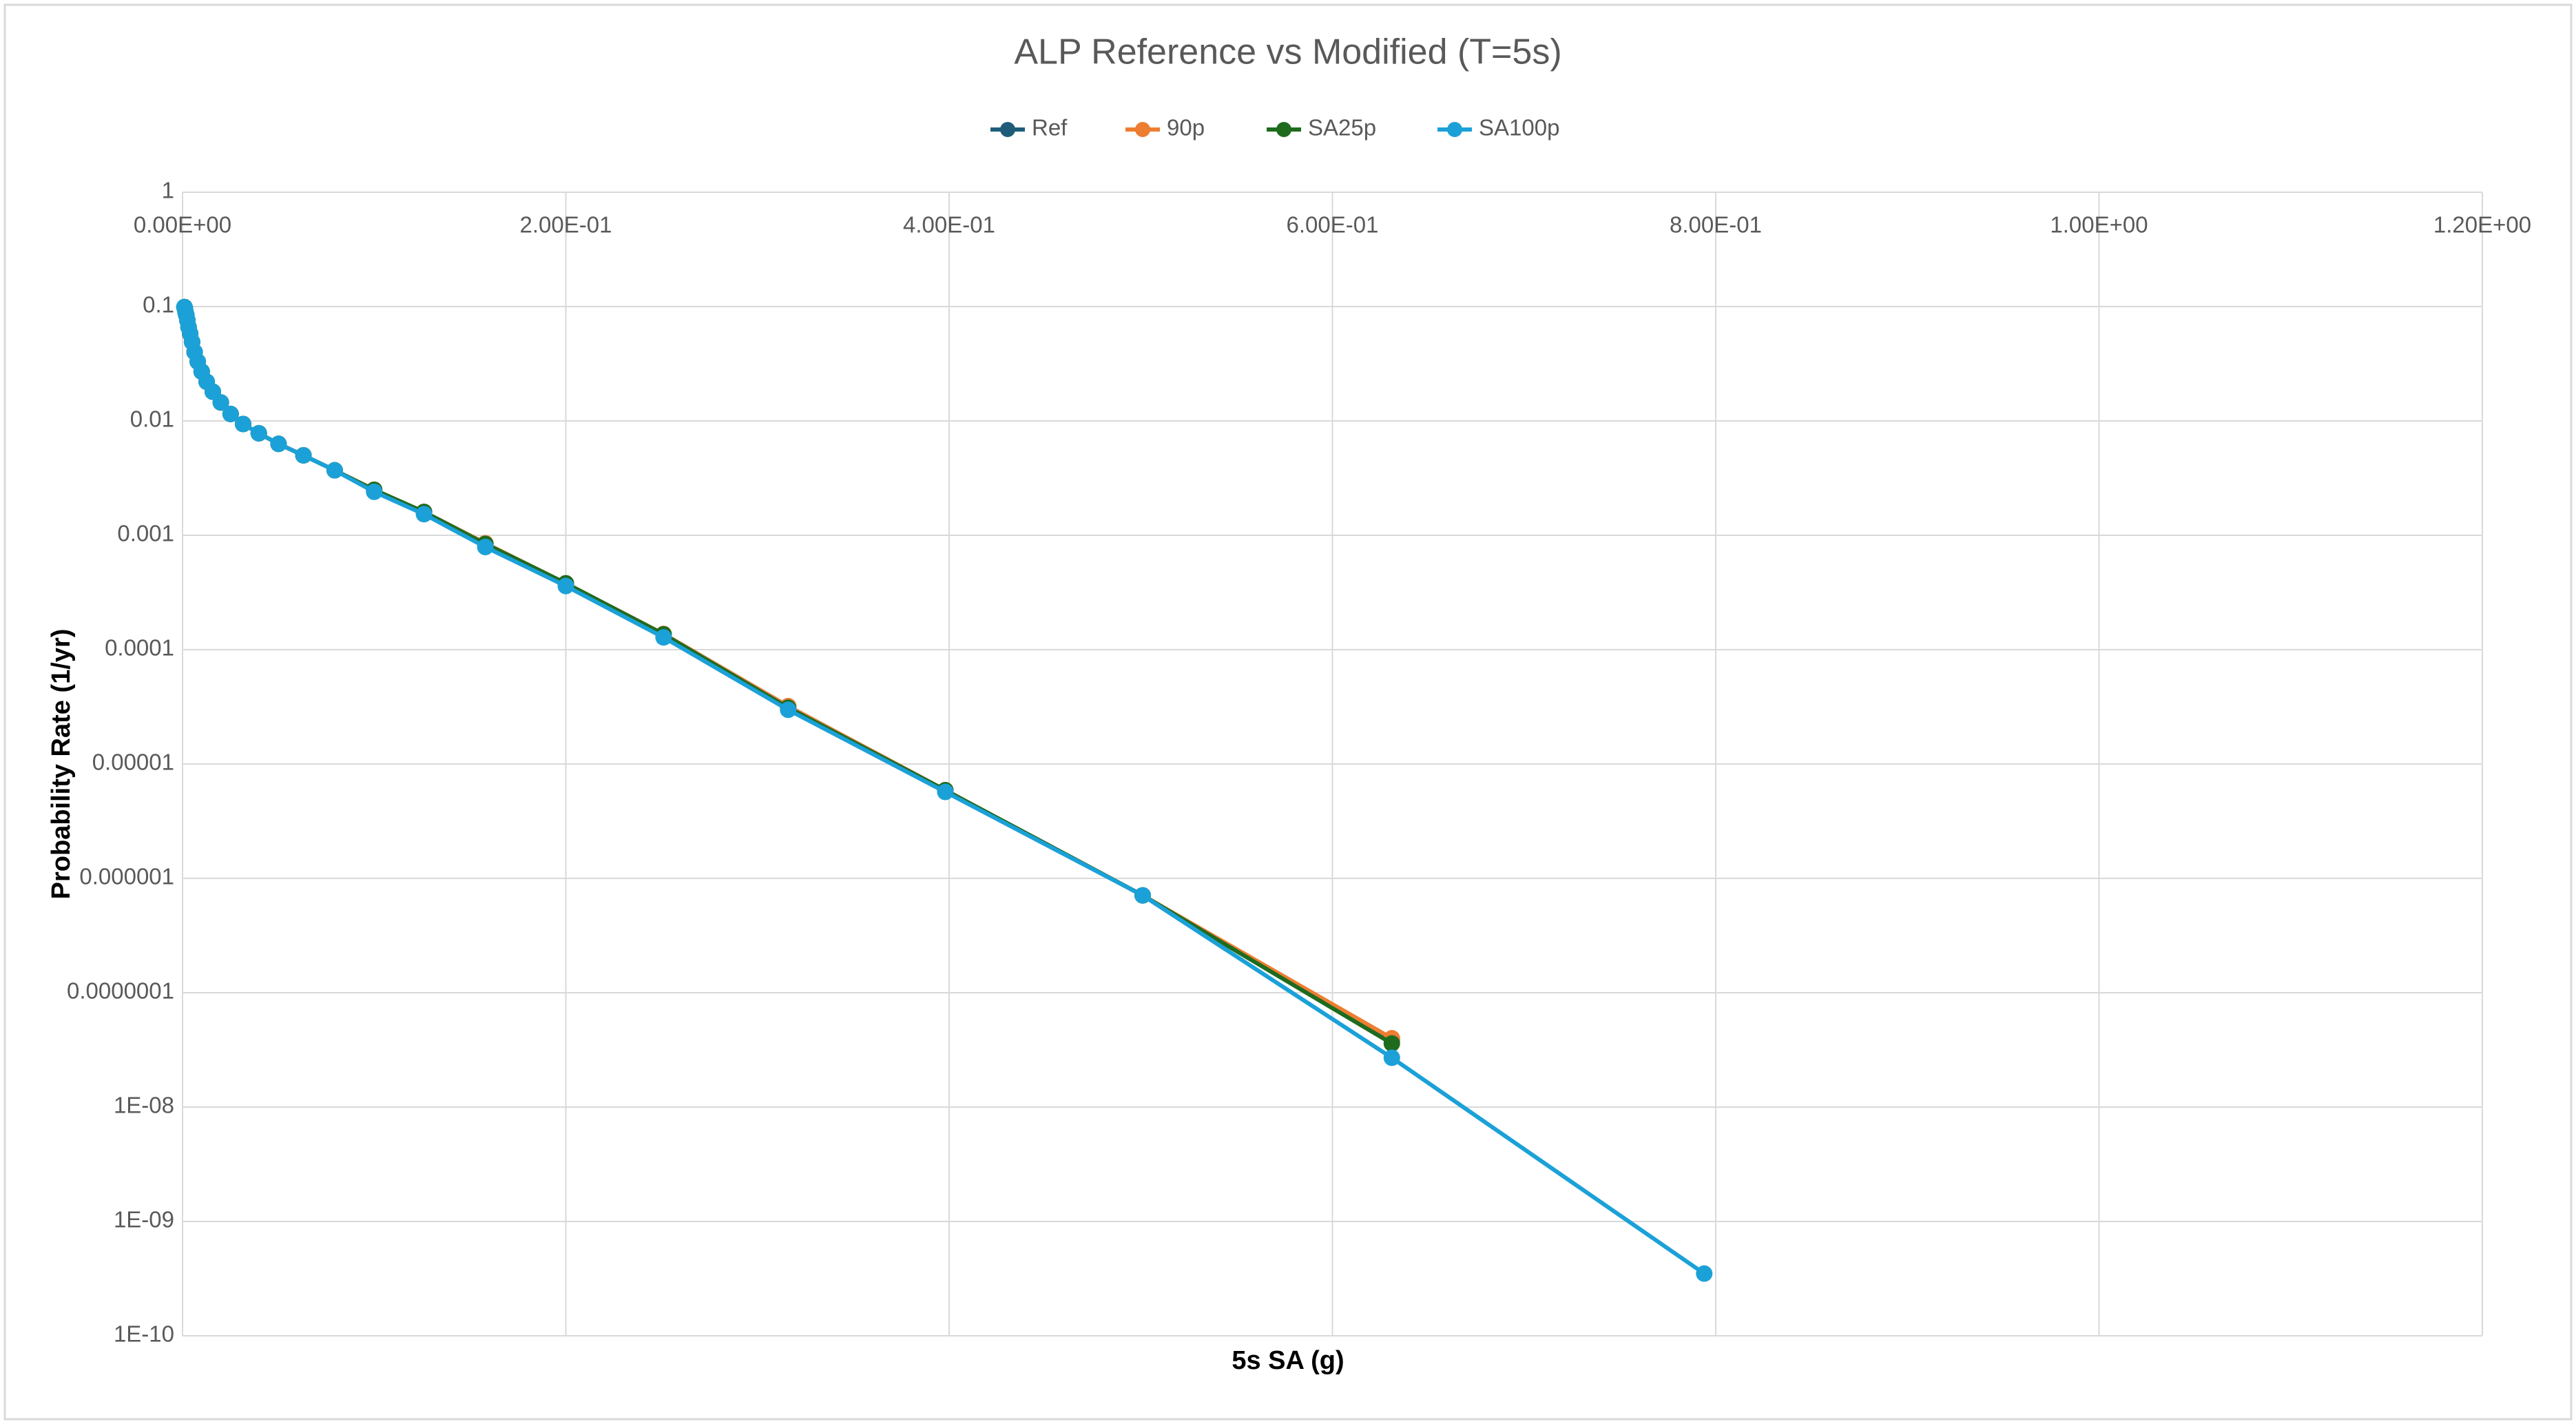  Describe the element at coordinates (1050, 128) in the screenshot. I see `legend-label: Ref` at that location.